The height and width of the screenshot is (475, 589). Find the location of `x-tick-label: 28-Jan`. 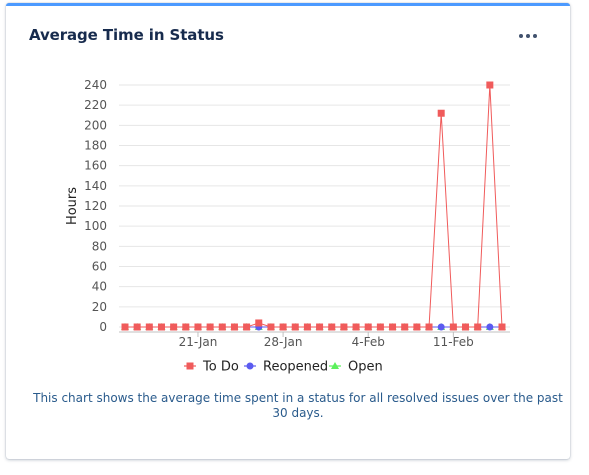

x-tick-label: 28-Jan is located at coordinates (283, 342).